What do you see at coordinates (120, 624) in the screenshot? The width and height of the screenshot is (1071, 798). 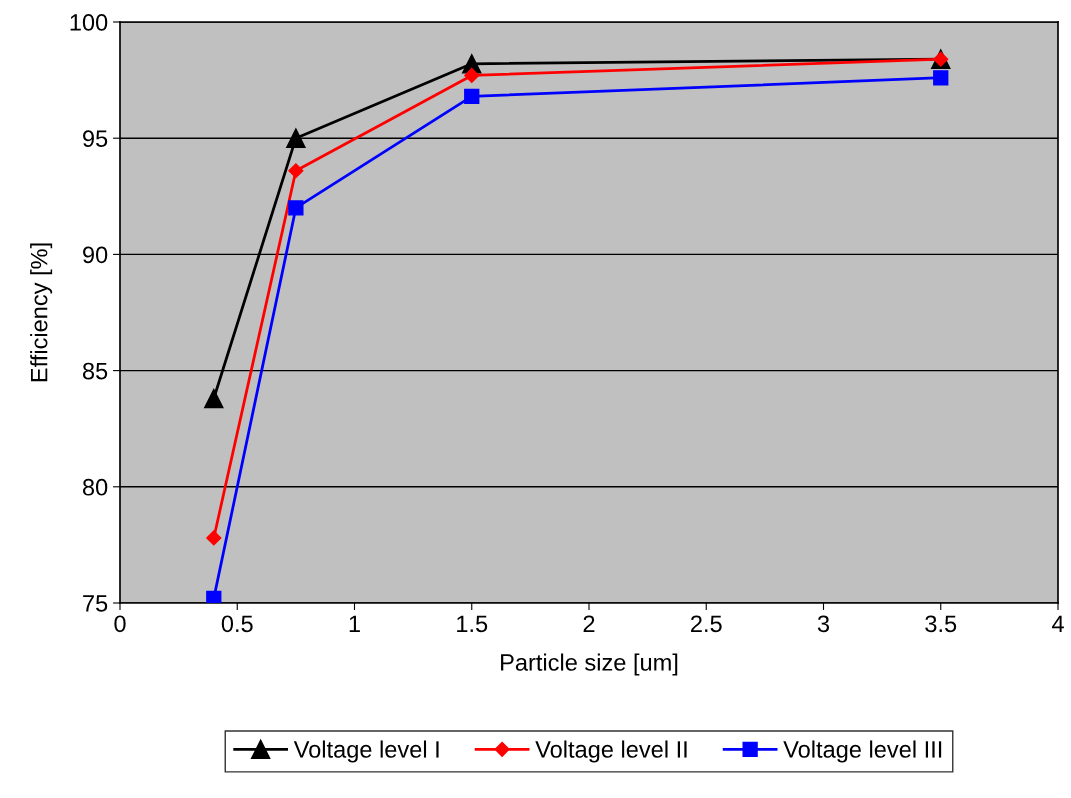 I see `x-tick-label: 0` at bounding box center [120, 624].